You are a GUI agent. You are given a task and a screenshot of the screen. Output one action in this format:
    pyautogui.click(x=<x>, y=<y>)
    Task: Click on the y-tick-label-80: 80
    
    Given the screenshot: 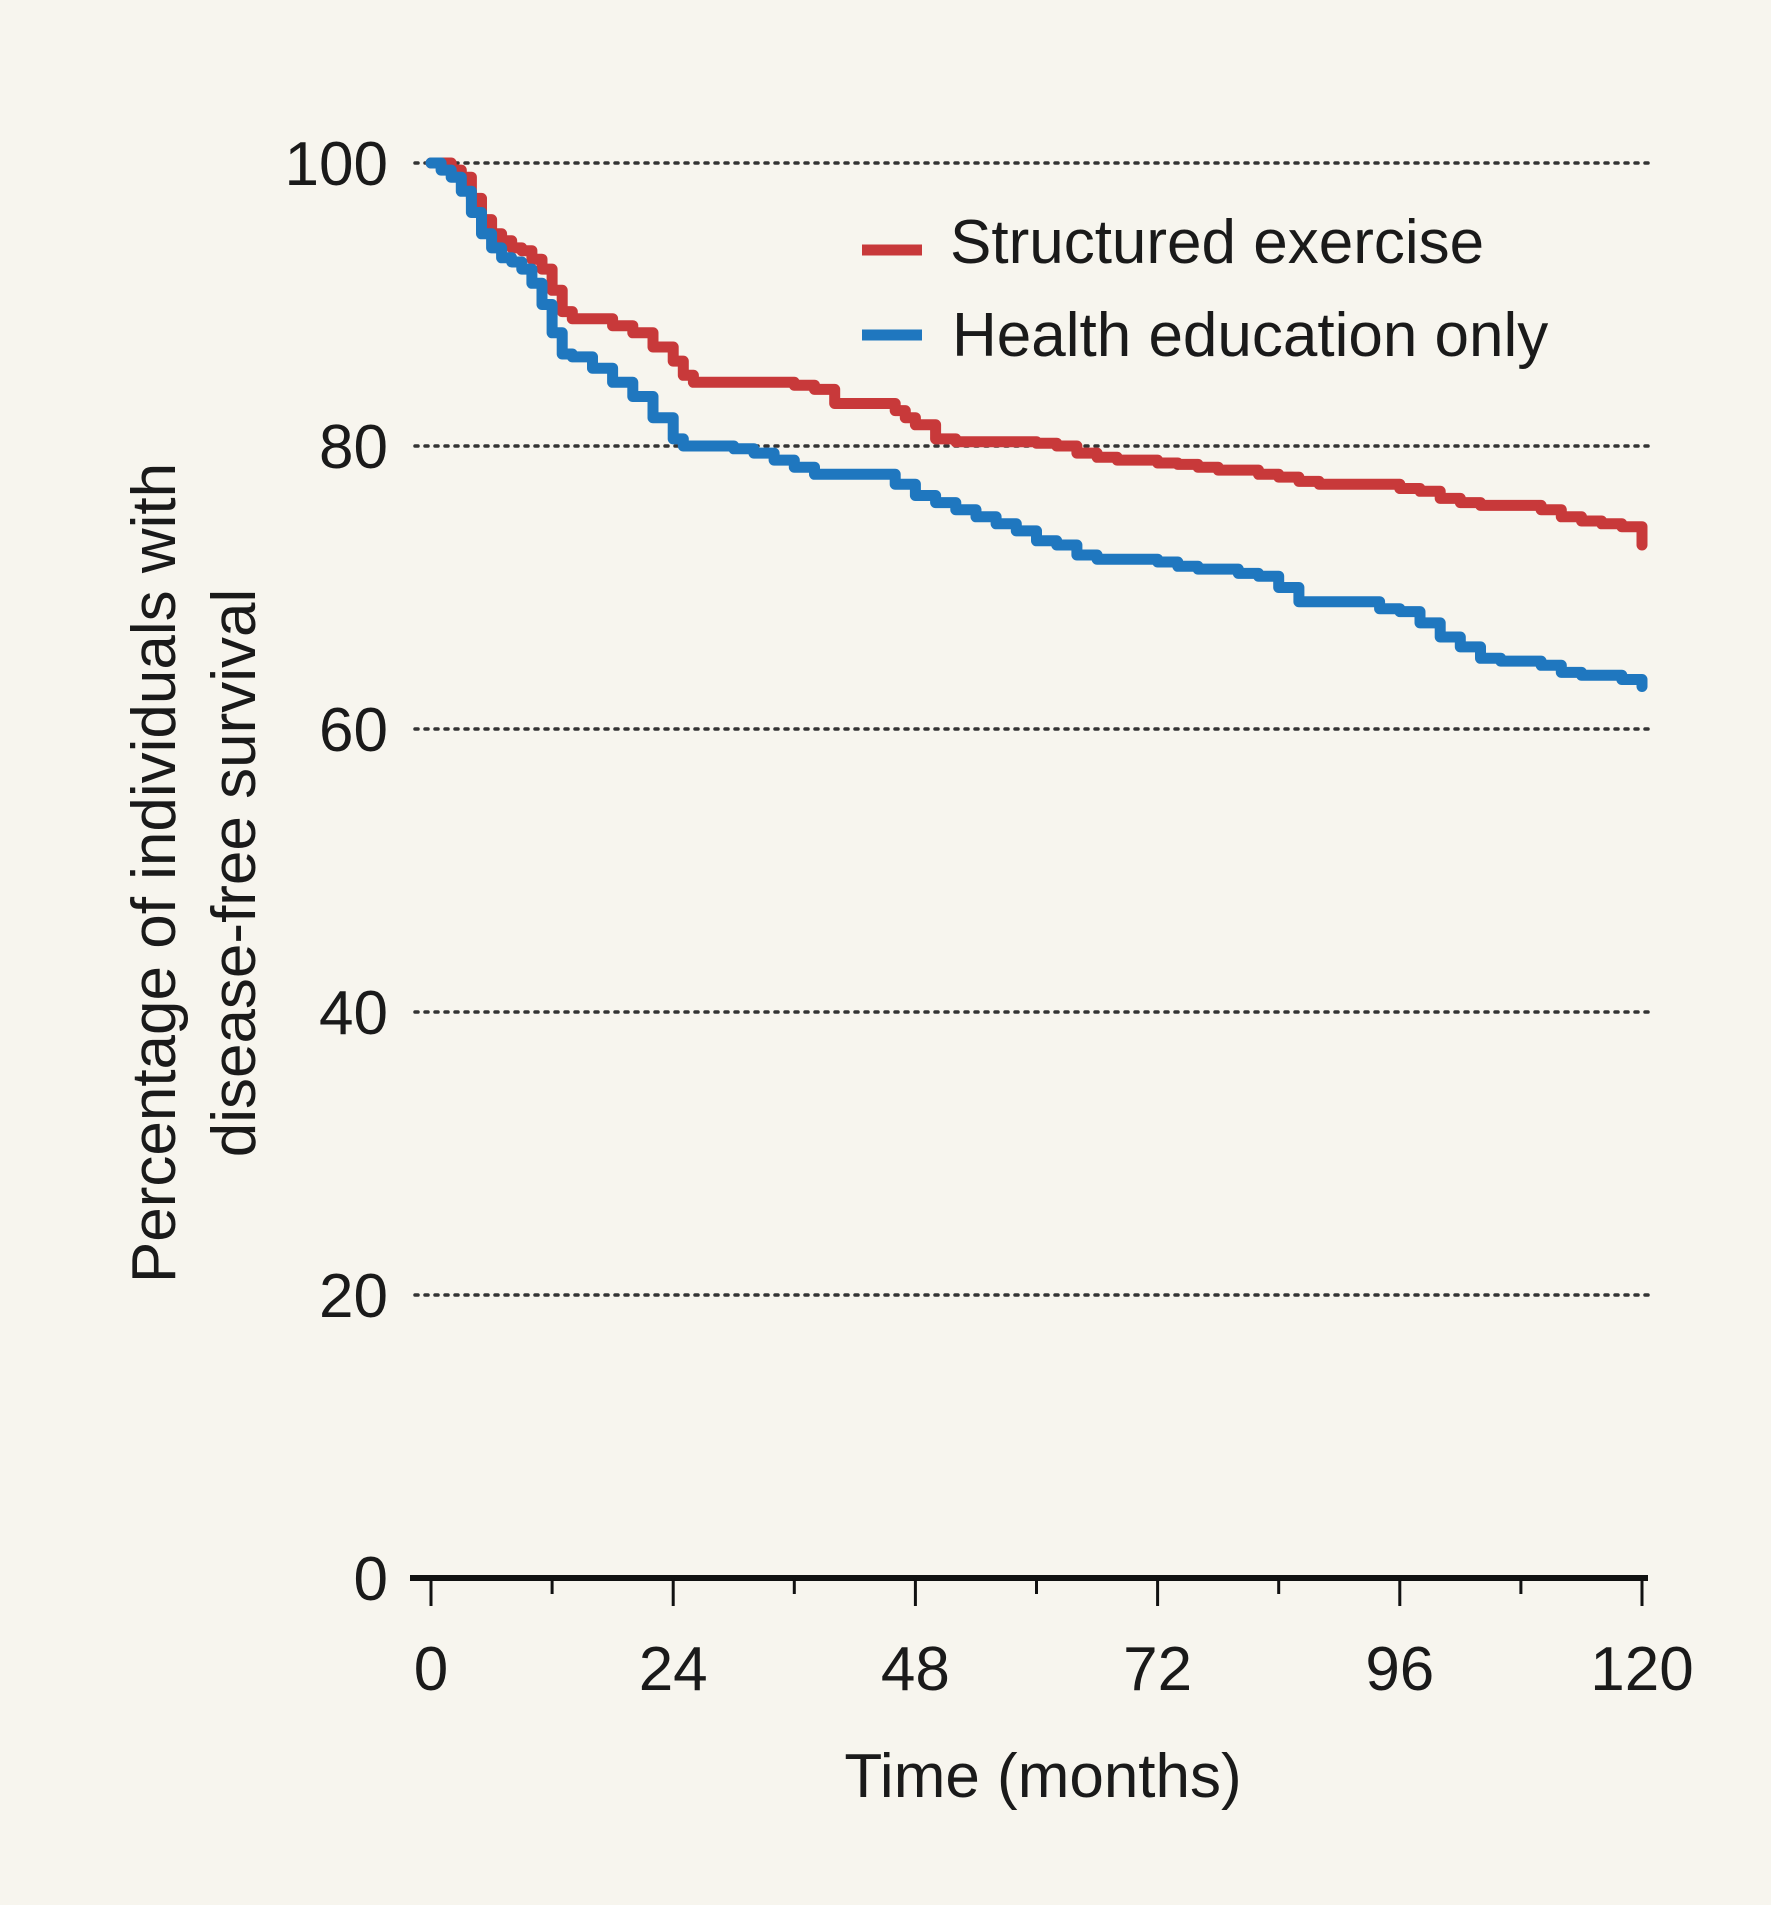 What is the action you would take?
    pyautogui.click(x=353, y=447)
    